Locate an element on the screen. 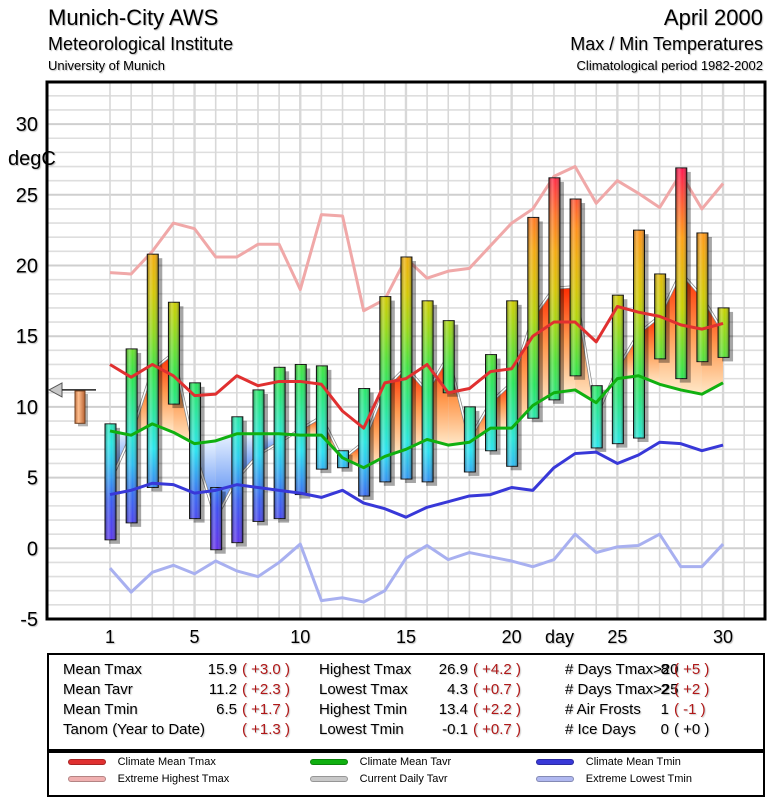  legend-item: Climate Mean Tavr is located at coordinates (380, 762).